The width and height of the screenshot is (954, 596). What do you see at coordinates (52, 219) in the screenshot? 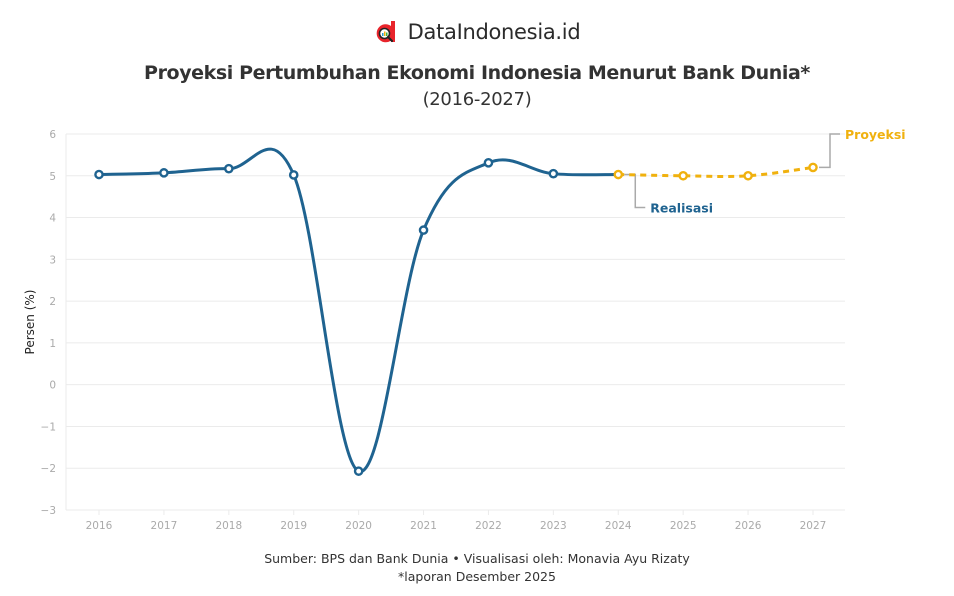
I see `y-tick-label: 4` at bounding box center [52, 219].